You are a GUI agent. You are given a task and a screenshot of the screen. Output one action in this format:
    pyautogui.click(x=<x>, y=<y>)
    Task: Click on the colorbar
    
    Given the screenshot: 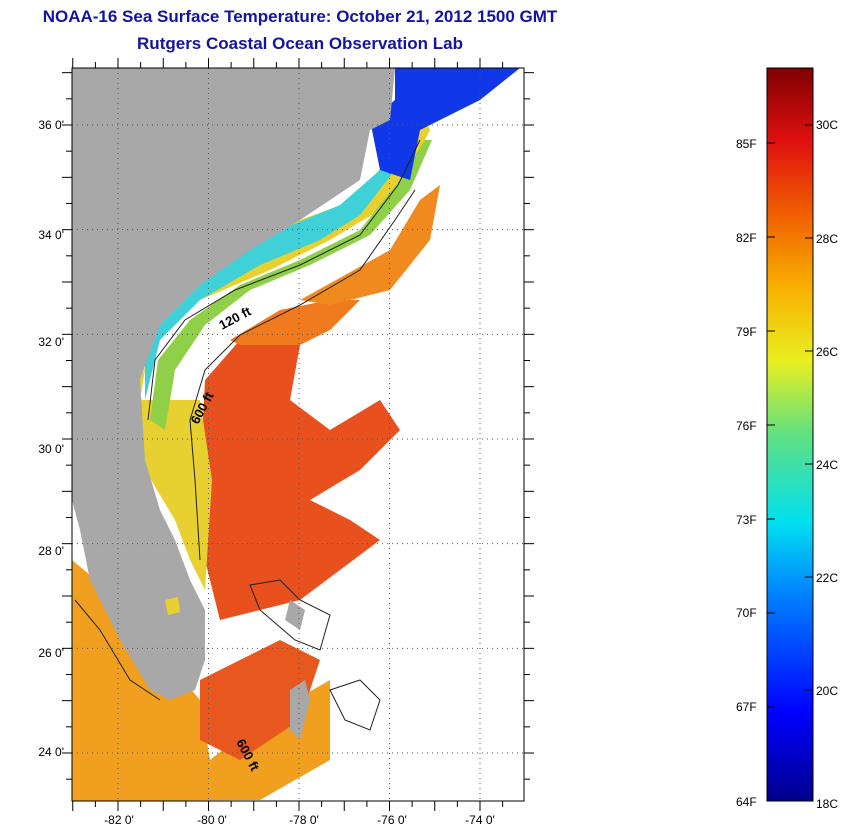 What is the action you would take?
    pyautogui.click(x=790, y=434)
    